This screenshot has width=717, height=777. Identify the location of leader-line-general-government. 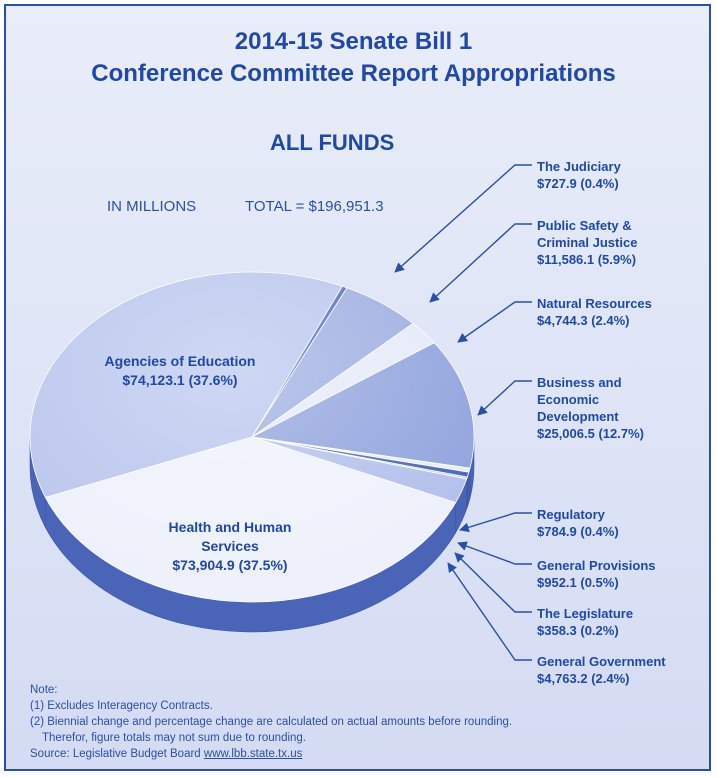
(489, 611).